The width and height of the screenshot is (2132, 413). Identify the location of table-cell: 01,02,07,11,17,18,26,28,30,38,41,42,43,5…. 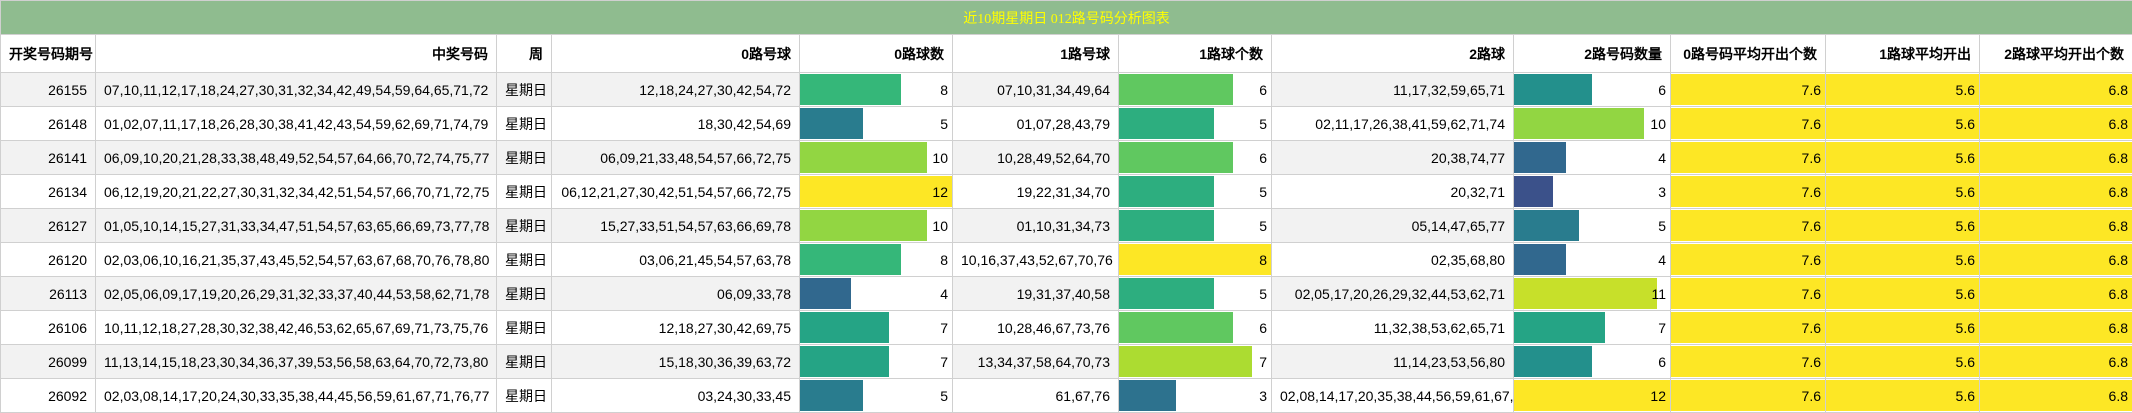
(296, 124).